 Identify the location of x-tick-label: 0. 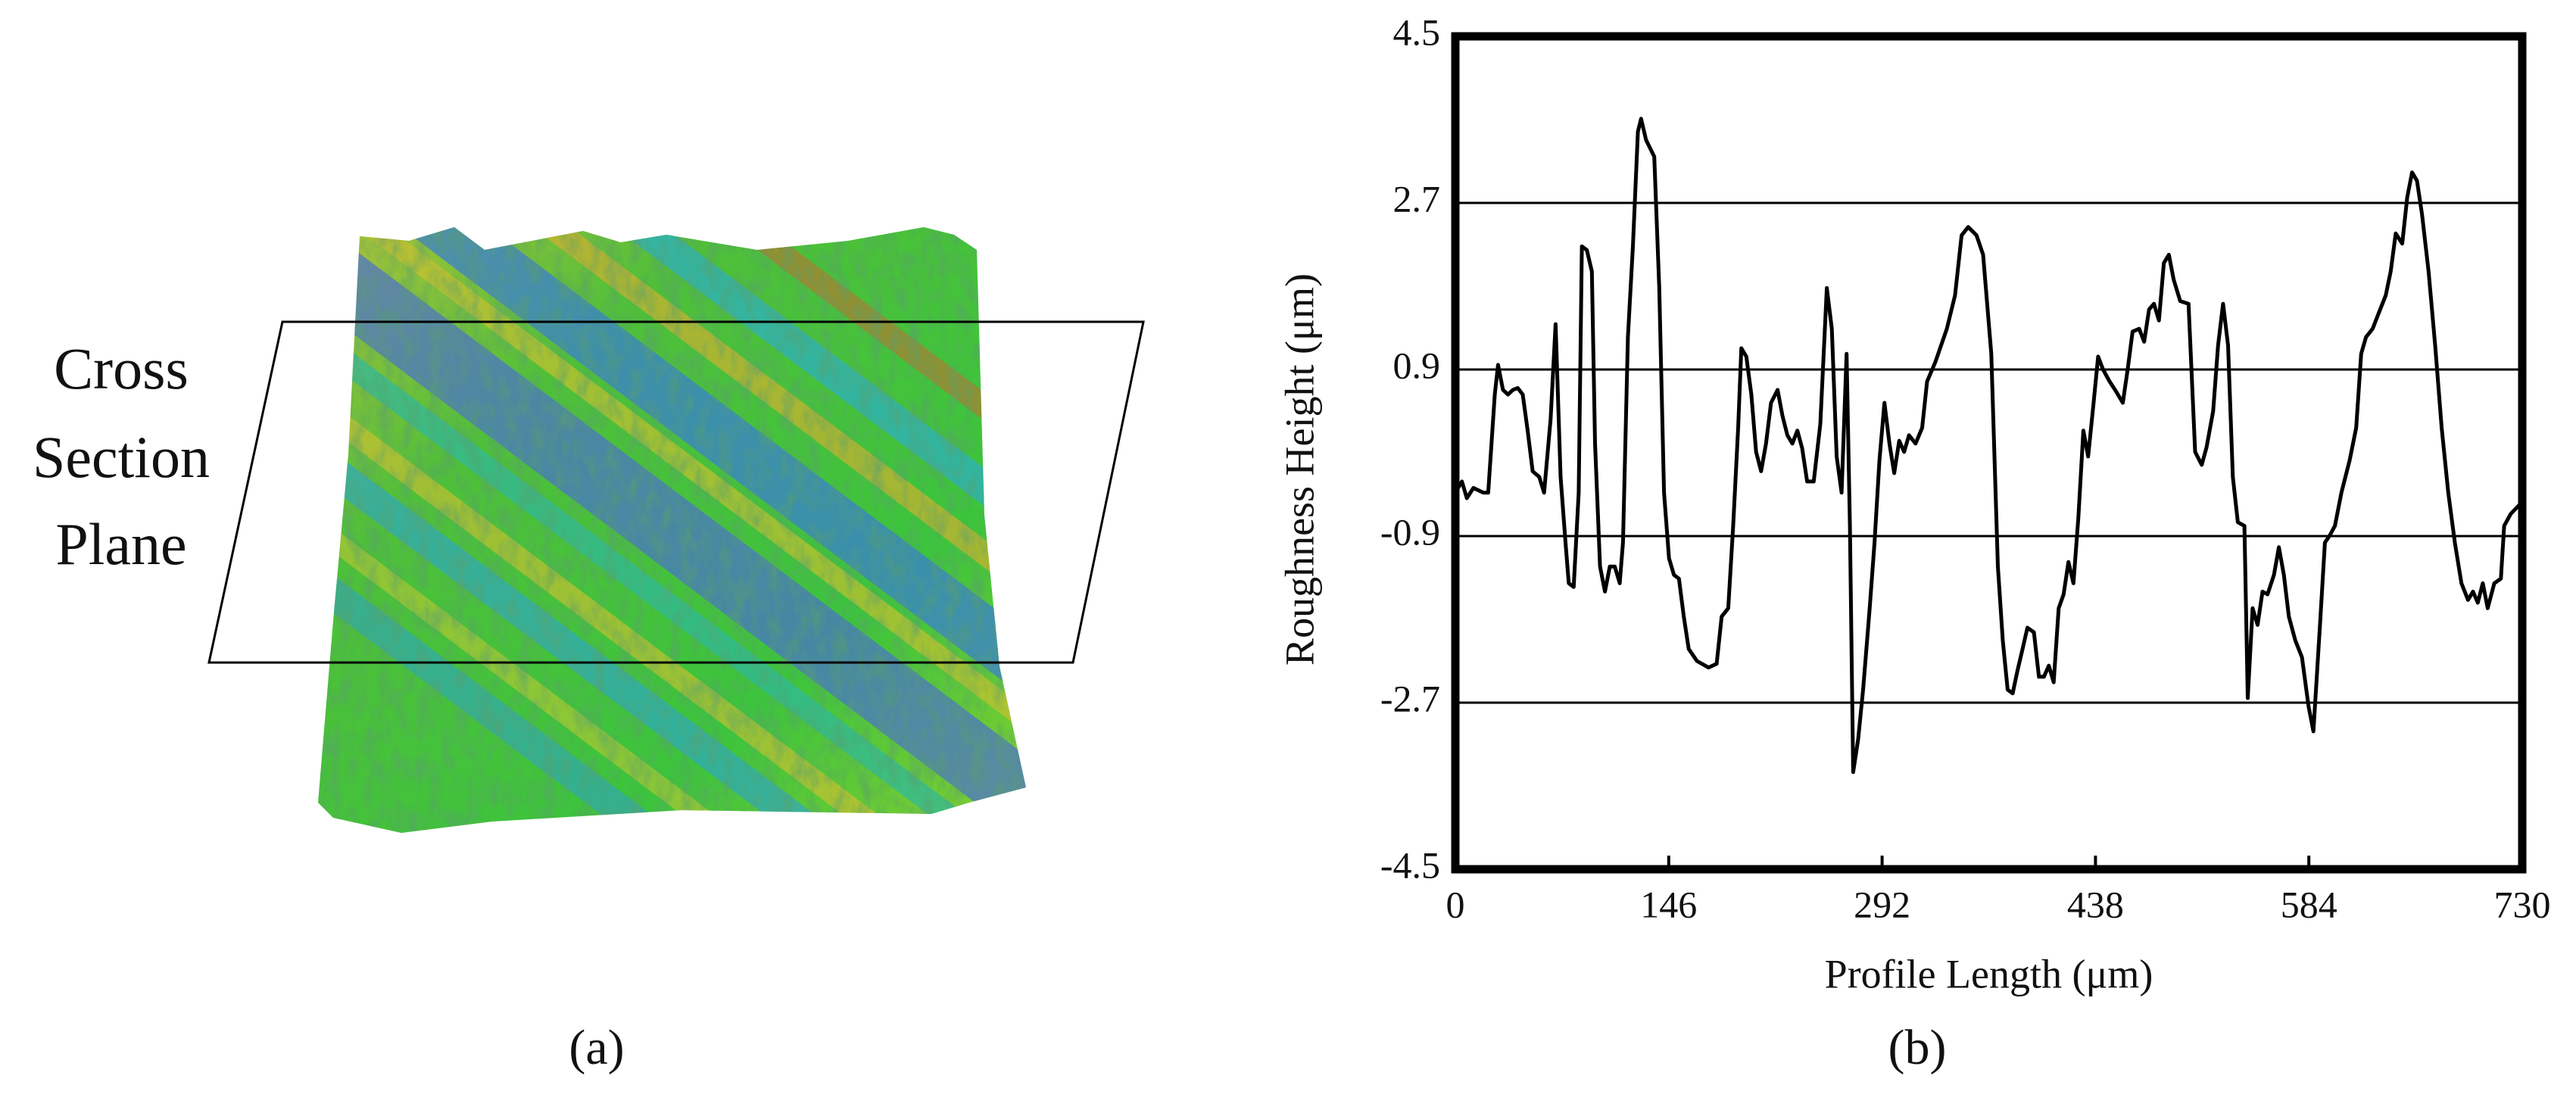
(1455, 904).